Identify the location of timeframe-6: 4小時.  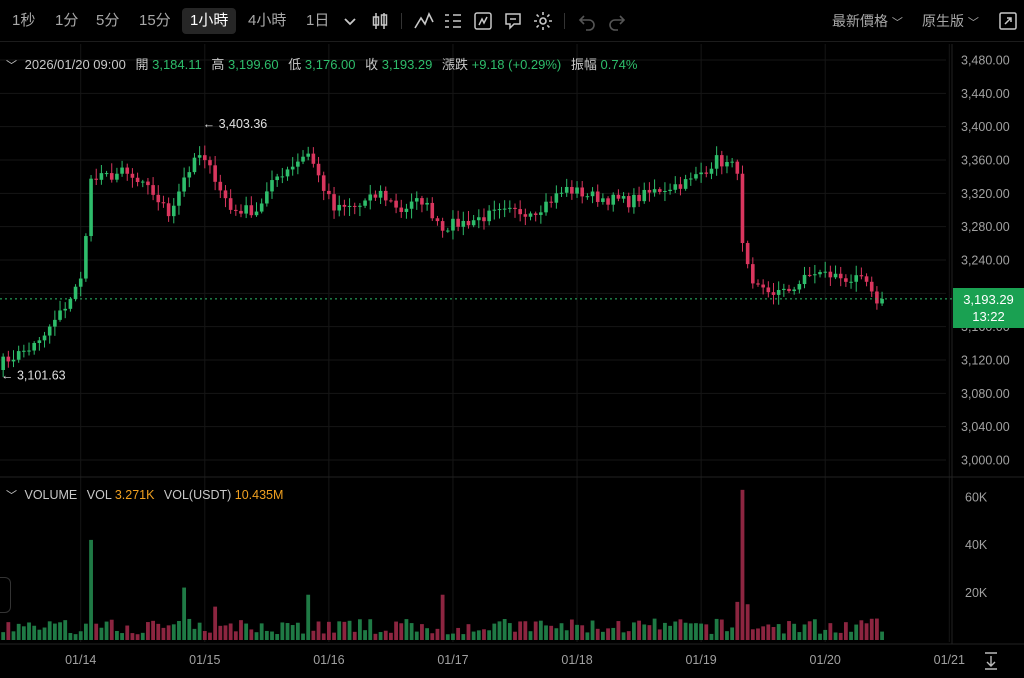
(267, 20).